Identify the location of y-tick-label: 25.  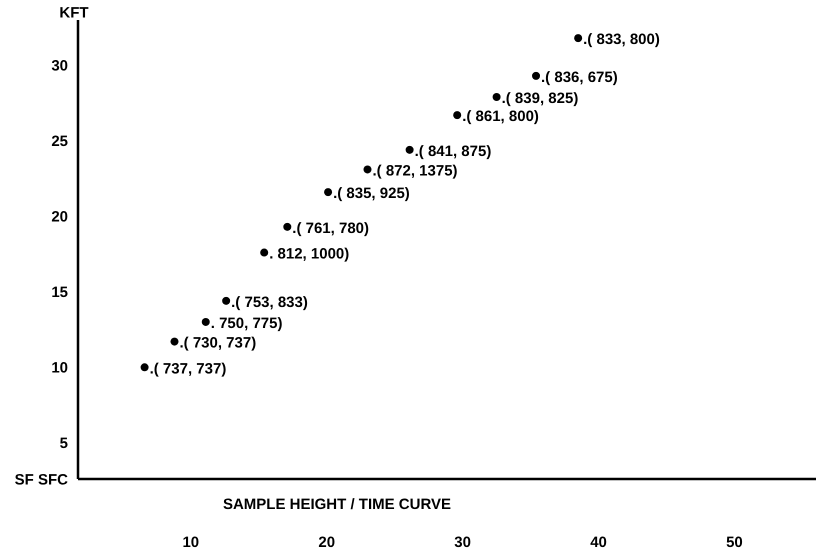
(59, 141).